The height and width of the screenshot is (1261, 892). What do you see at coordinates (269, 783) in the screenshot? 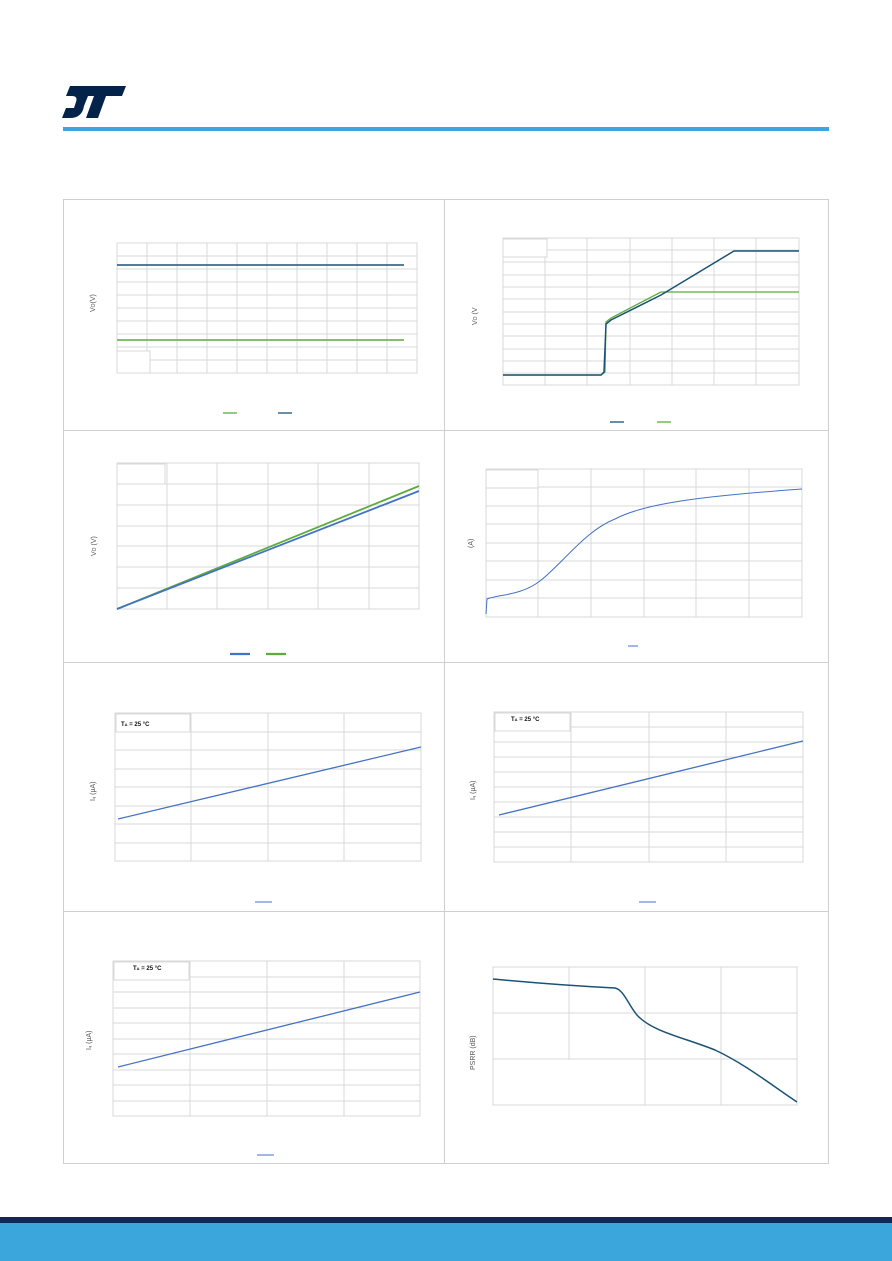
I see `chart-5-series-blue` at bounding box center [269, 783].